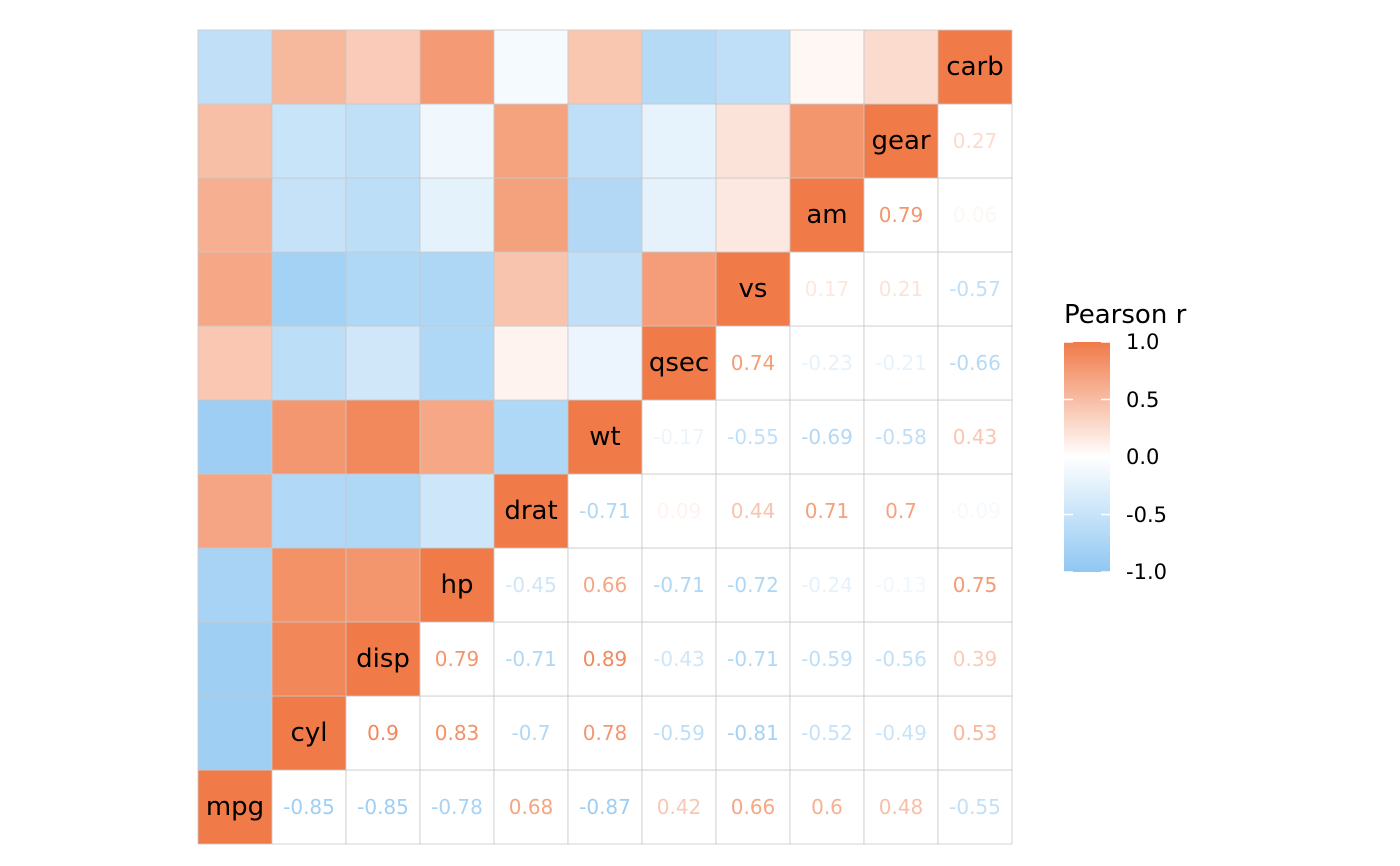 The width and height of the screenshot is (1400, 866). I want to click on variable-label-cyl: cyl, so click(309, 733).